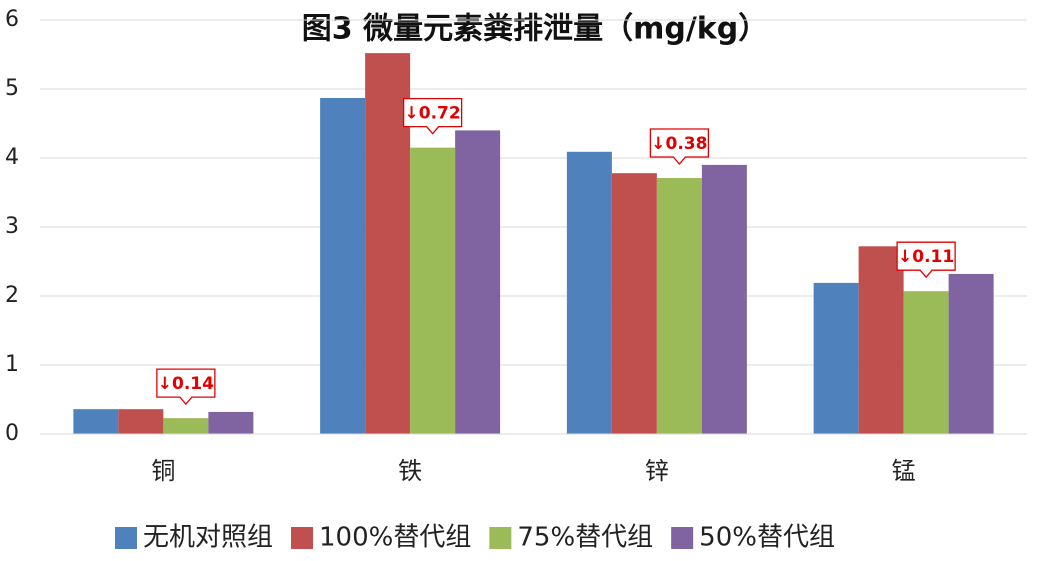 Image resolution: width=1039 pixels, height=561 pixels. I want to click on annotation: ↓0.72, so click(433, 114).